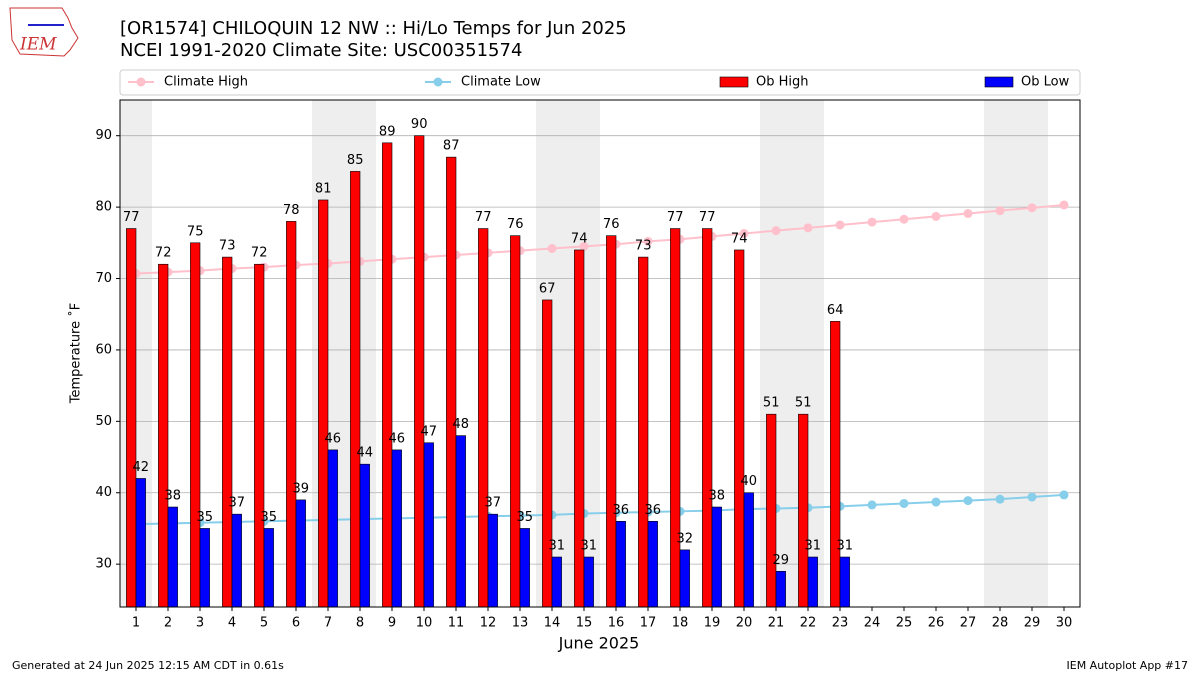 The width and height of the screenshot is (1200, 675). Describe the element at coordinates (456, 623) in the screenshot. I see `x-tick-label: 11` at that location.